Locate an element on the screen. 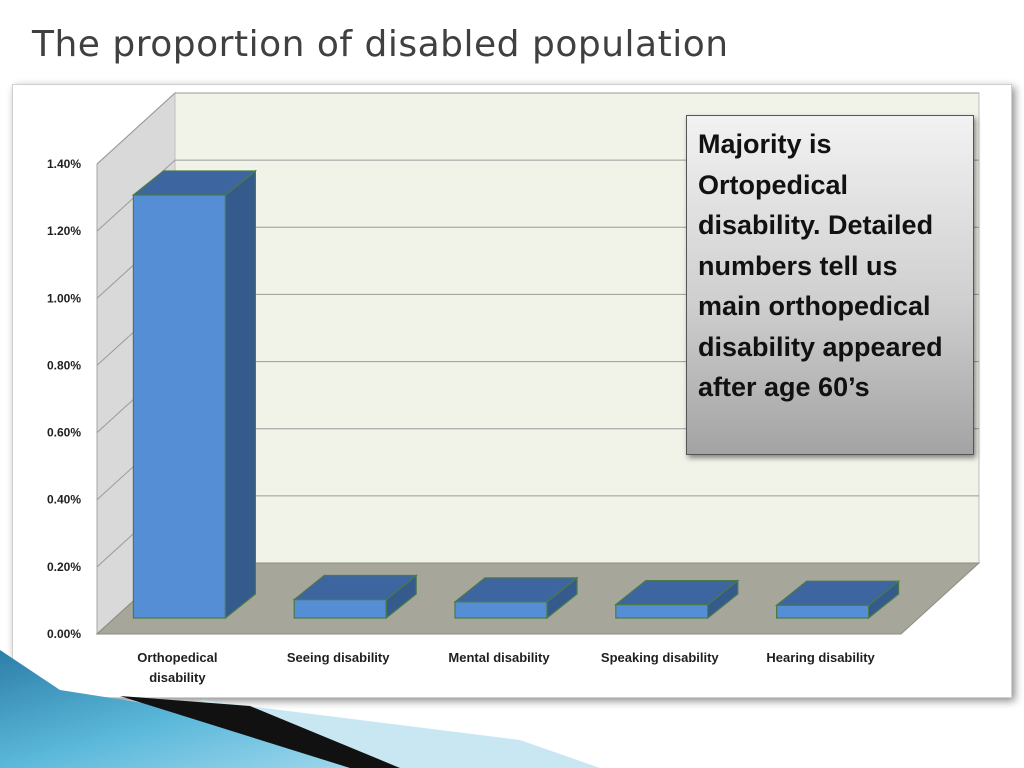 This screenshot has width=1024, height=768. y-tick-label: 0.00% is located at coordinates (64, 634).